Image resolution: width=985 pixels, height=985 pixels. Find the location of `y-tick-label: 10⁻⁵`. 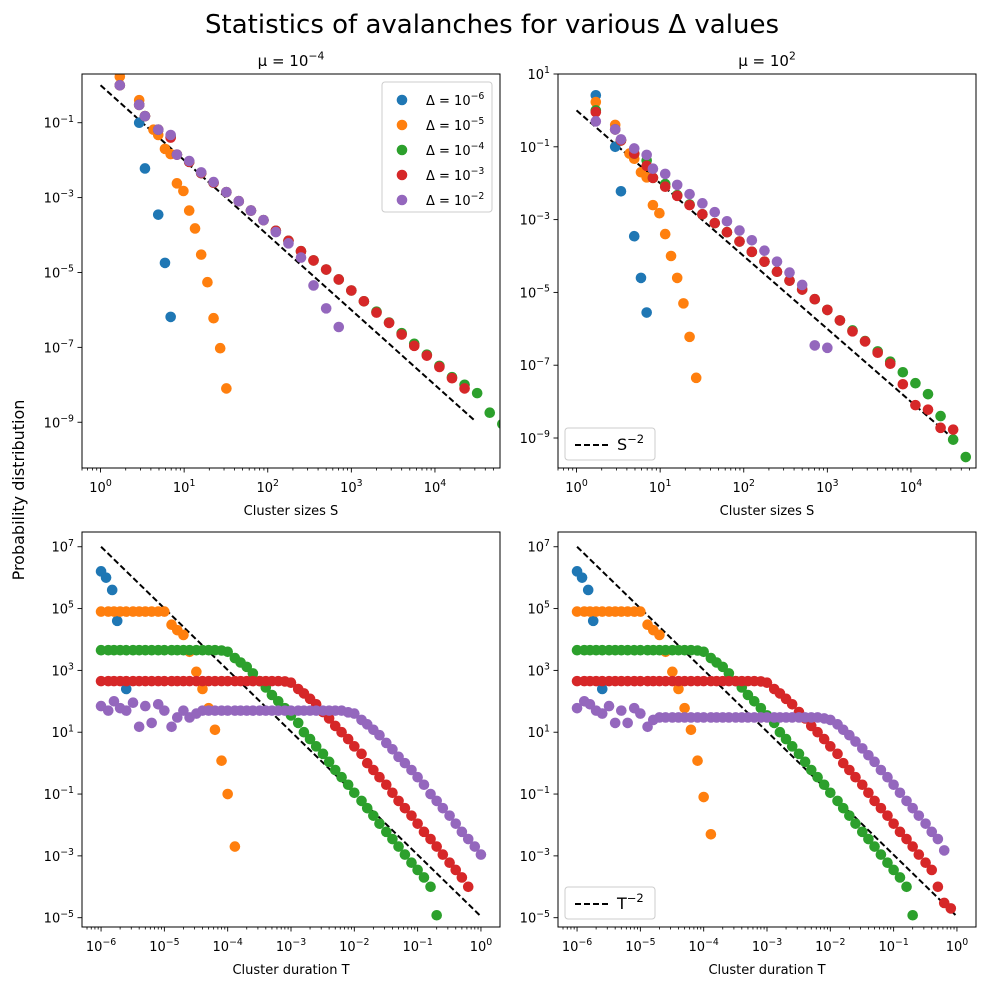

y-tick-label: 10⁻⁵ is located at coordinates (535, 293).